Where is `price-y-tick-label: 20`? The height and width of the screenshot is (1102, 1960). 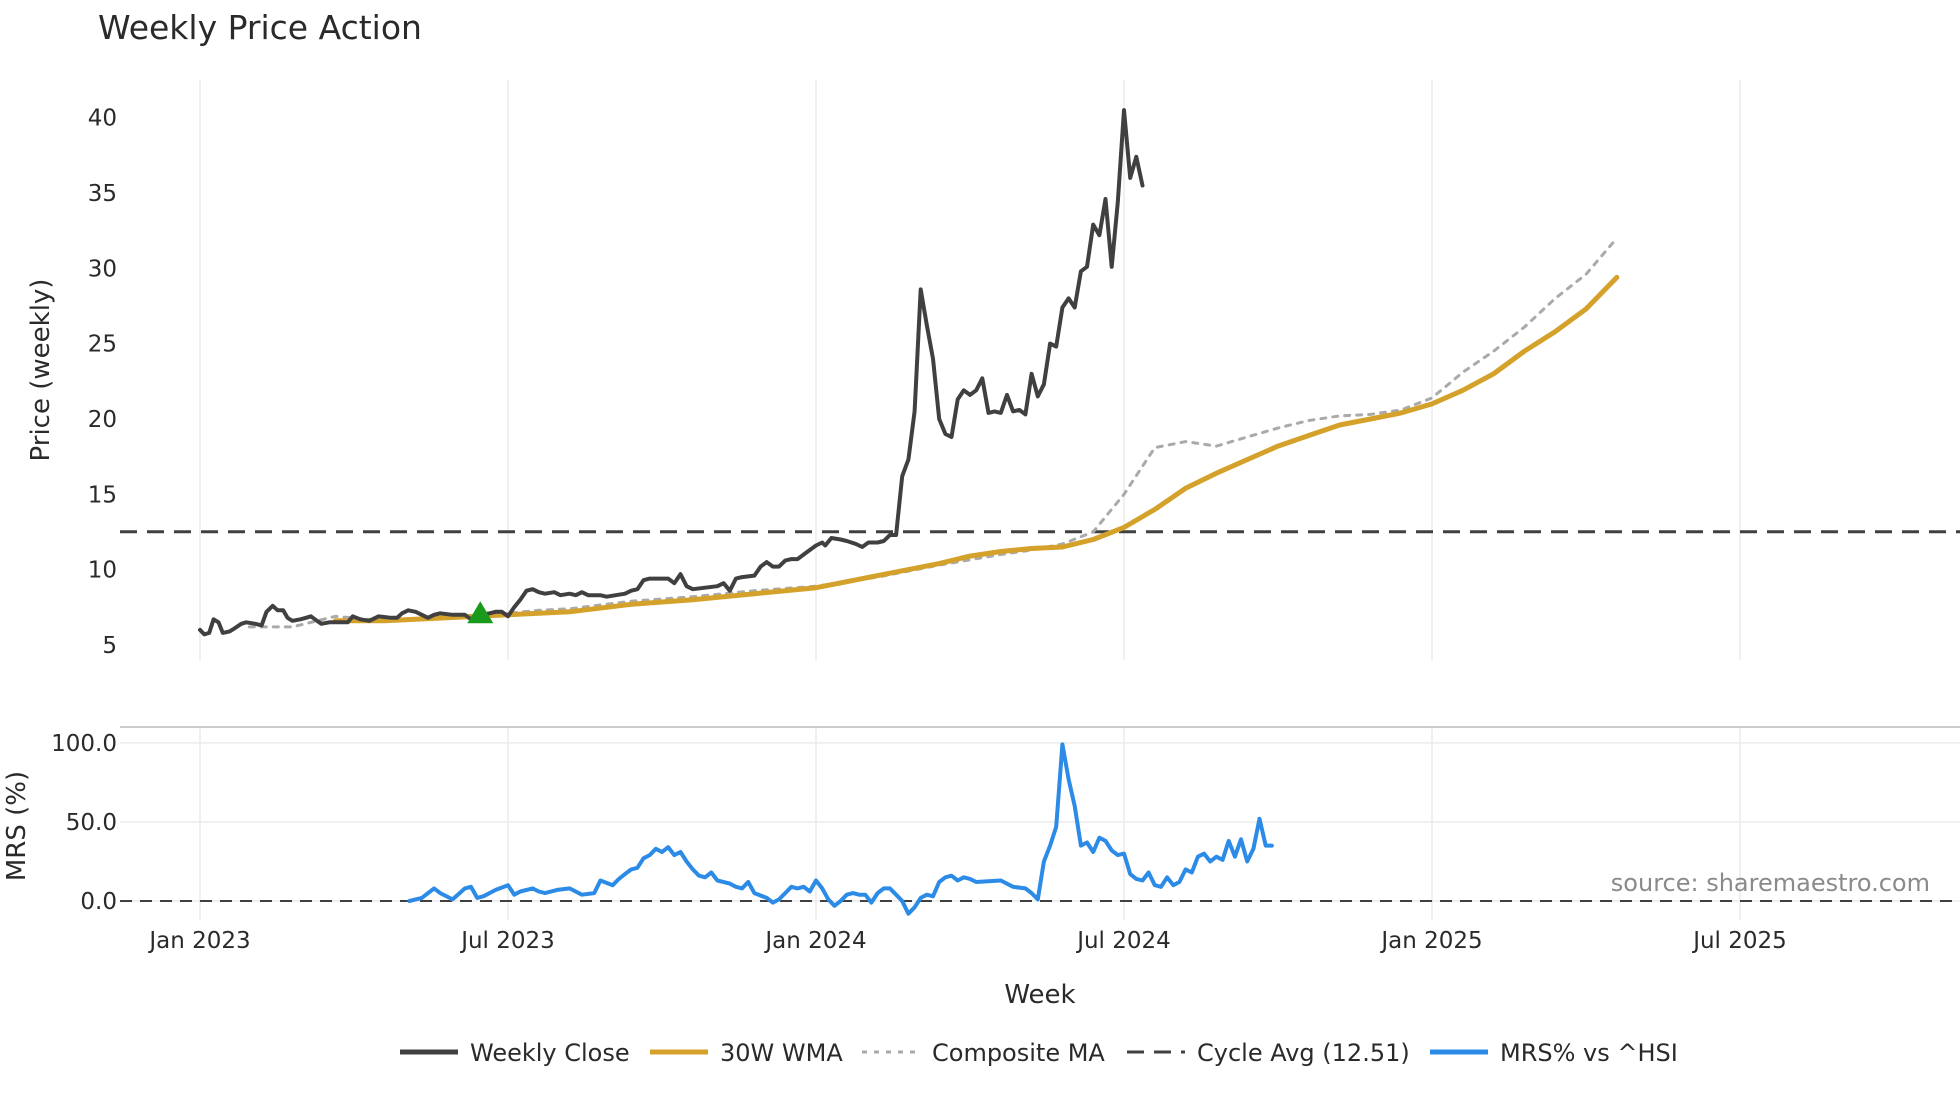 price-y-tick-label: 20 is located at coordinates (102, 420).